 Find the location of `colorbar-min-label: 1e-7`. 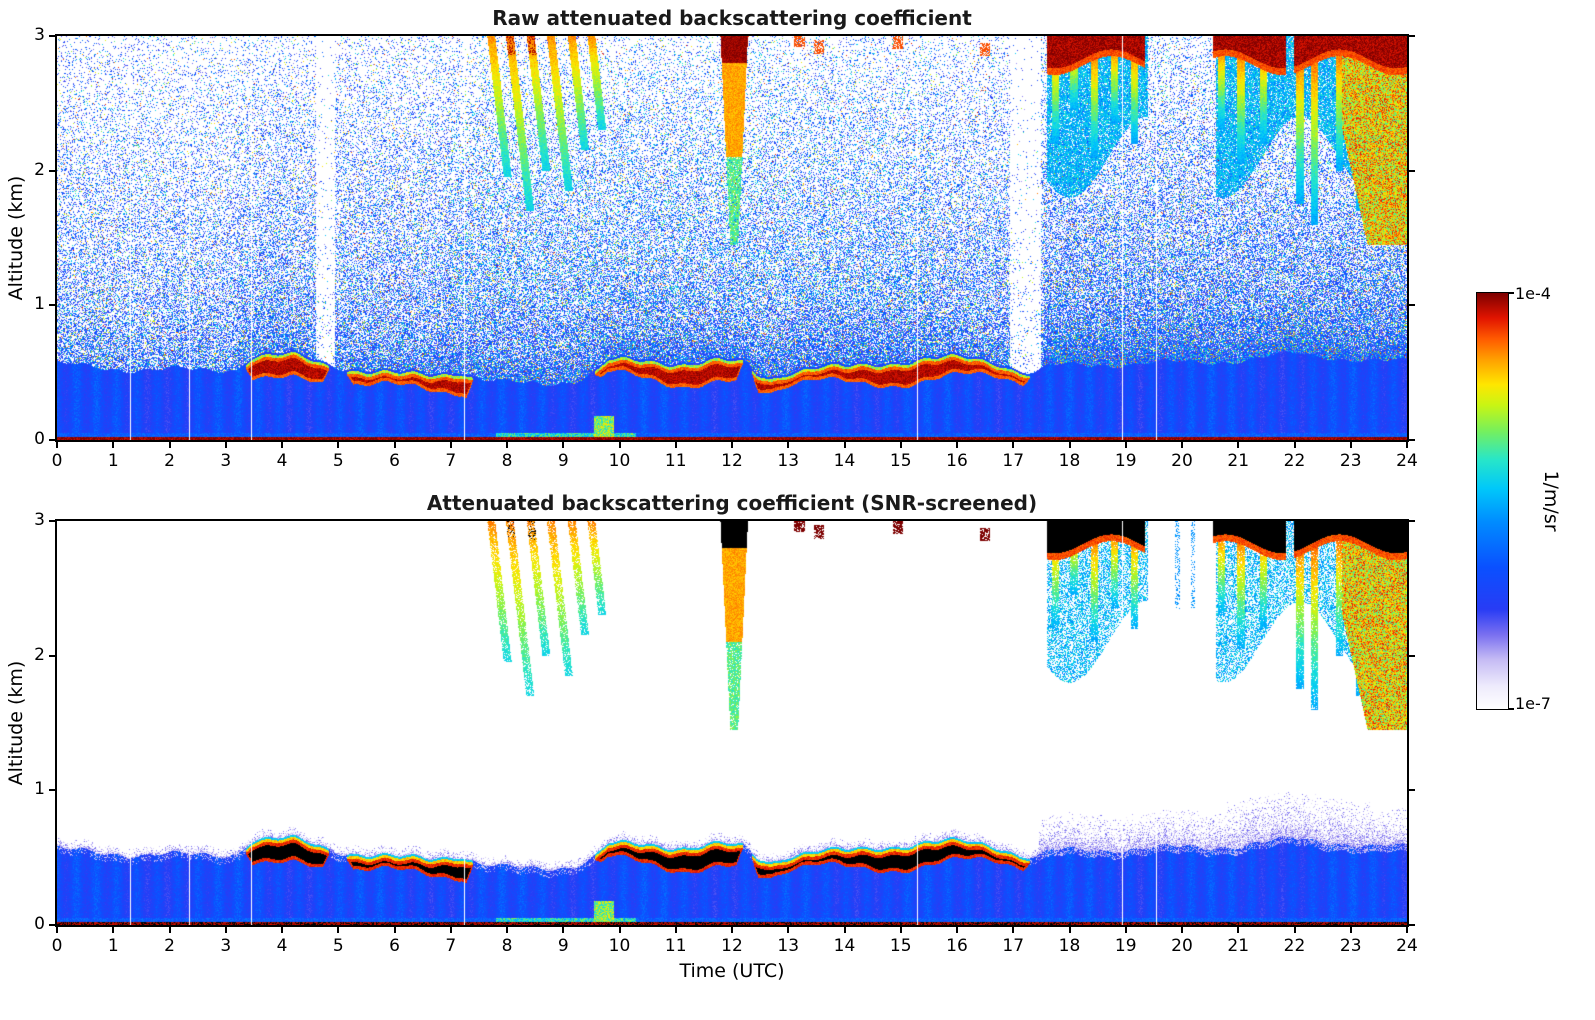

colorbar-min-label: 1e-7 is located at coordinates (1533, 703).